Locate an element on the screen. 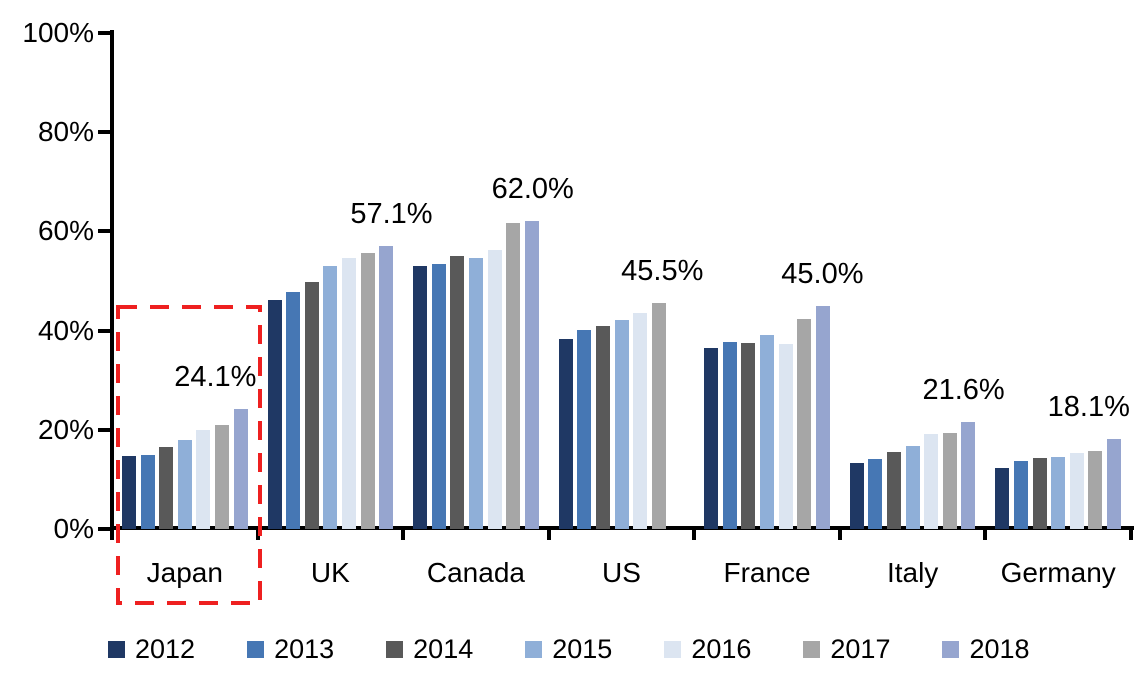  bar-france-2015 is located at coordinates (767, 431).